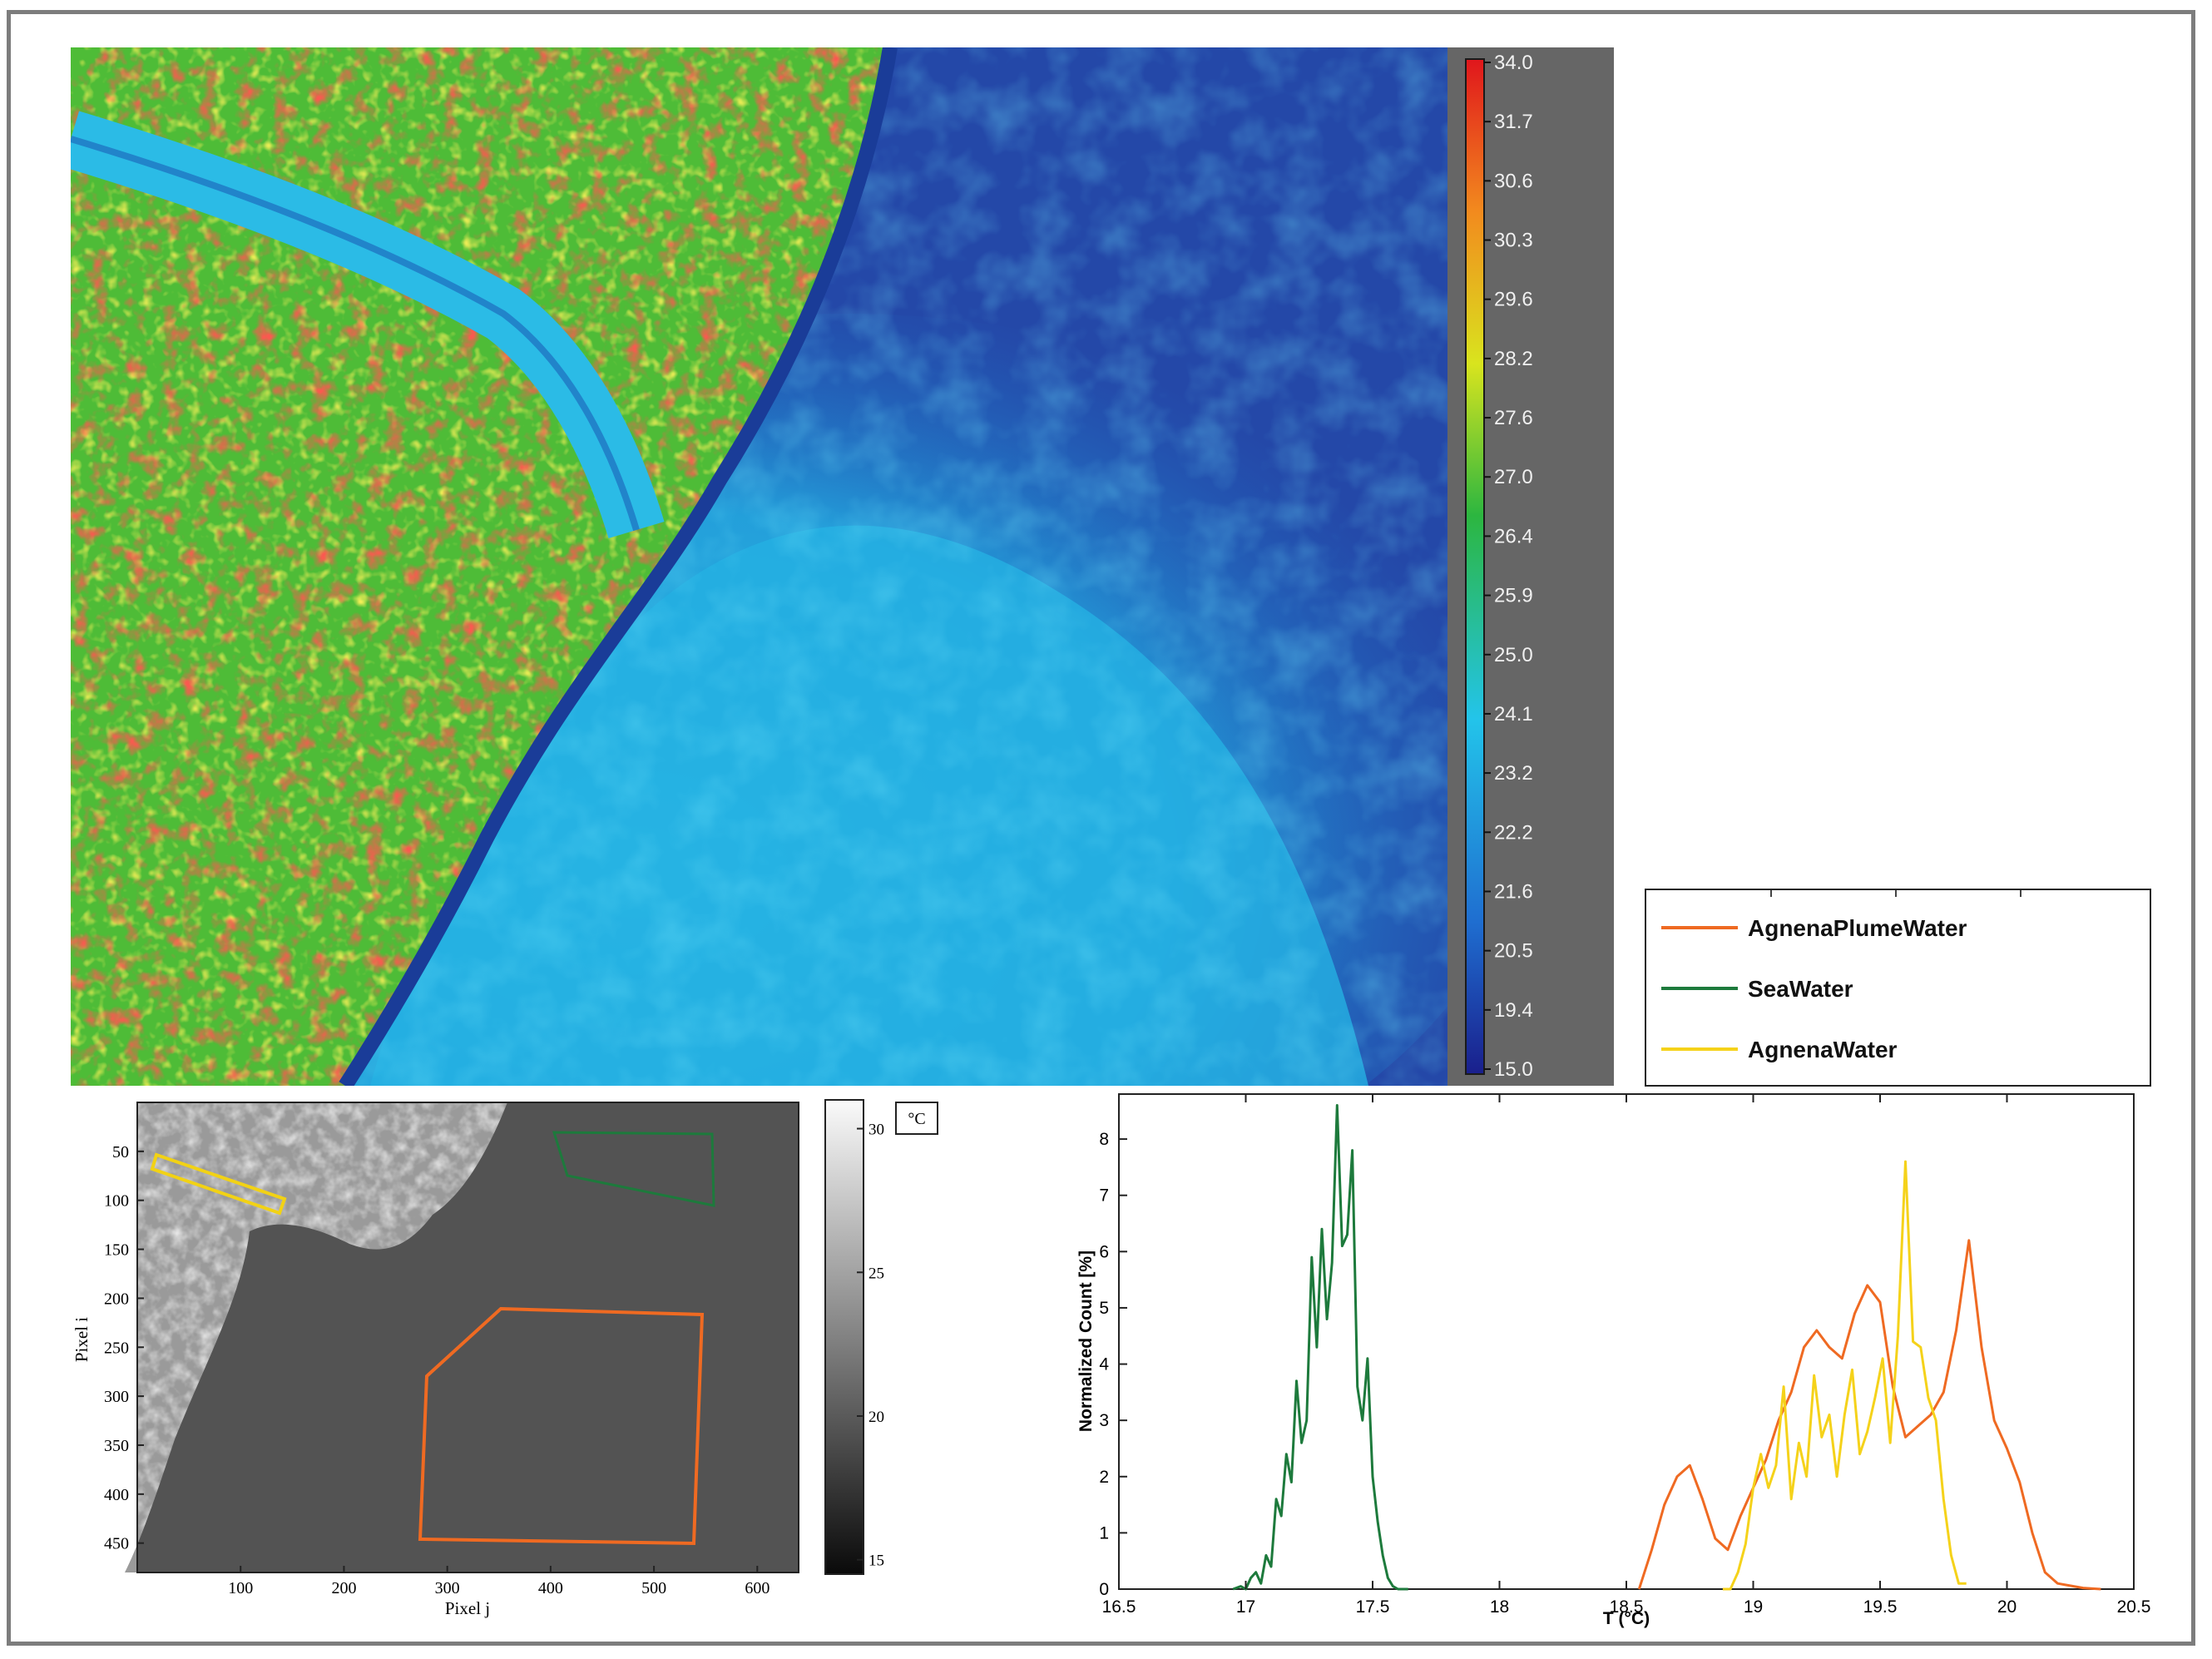 The height and width of the screenshot is (1659, 2212). Describe the element at coordinates (218, 1184) in the screenshot. I see `agnena-water-roi` at that location.